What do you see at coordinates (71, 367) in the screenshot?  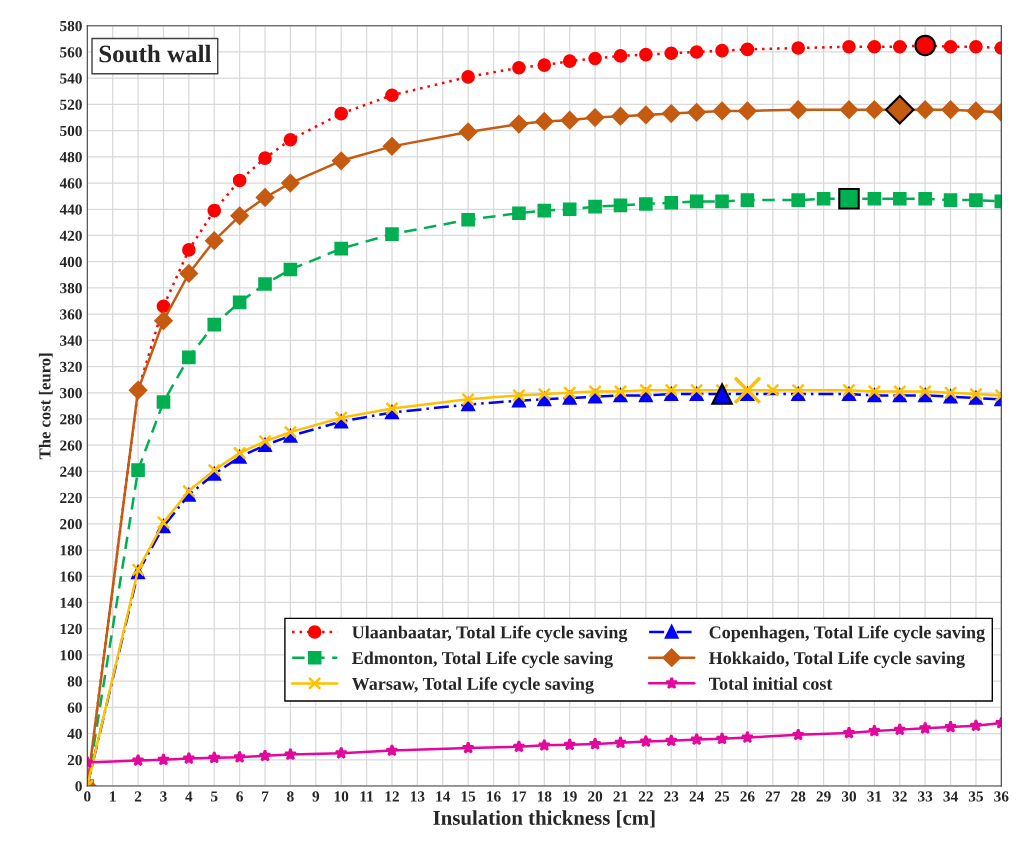 I see `y-tick-label: 320` at bounding box center [71, 367].